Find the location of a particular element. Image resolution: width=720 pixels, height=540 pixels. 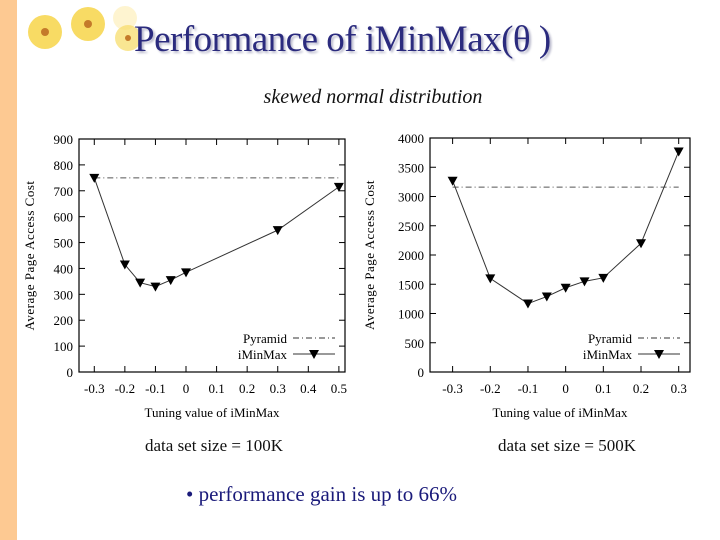

y-tick-label: 100 is located at coordinates (64, 346).